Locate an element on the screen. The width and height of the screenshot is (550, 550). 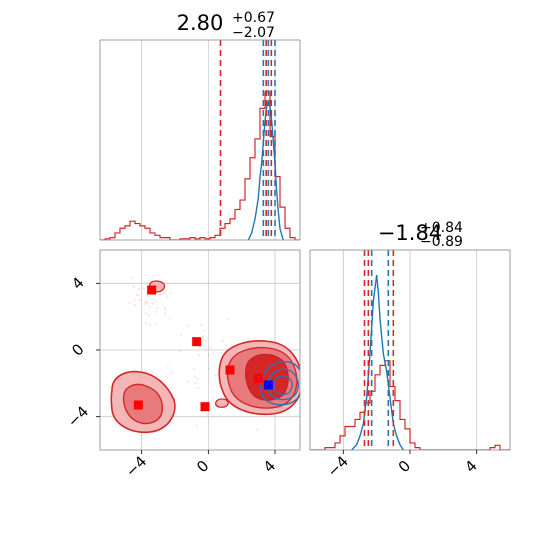
contour-left-inner is located at coordinates (143, 404).